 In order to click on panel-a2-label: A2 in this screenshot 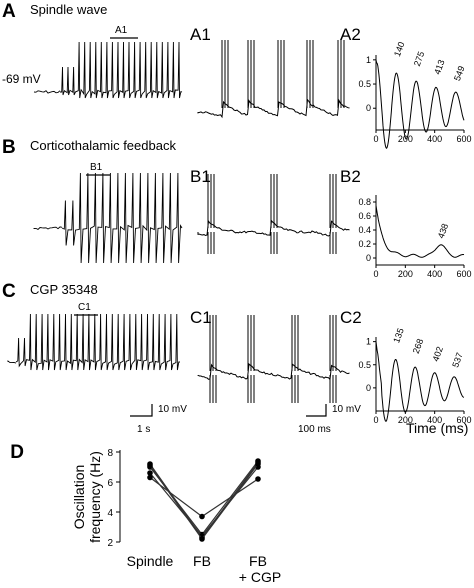, I will do `click(350, 34)`.